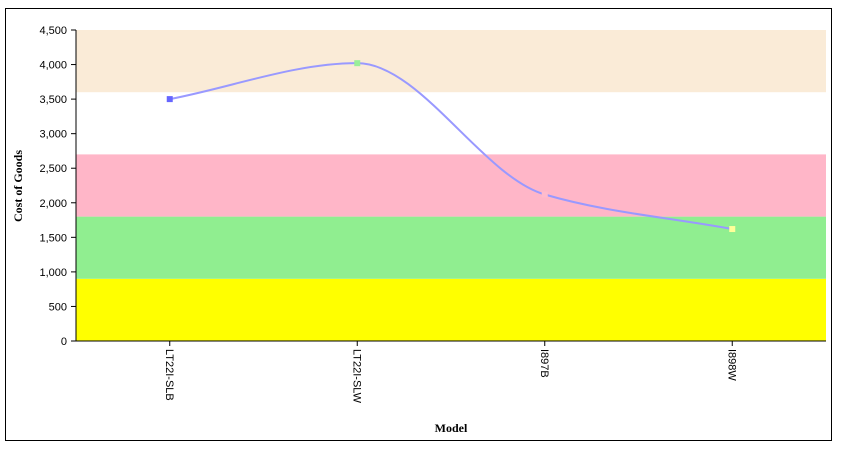 Image resolution: width=844 pixels, height=458 pixels. What do you see at coordinates (544, 363) in the screenshot?
I see `x-tick-label: I897B` at bounding box center [544, 363].